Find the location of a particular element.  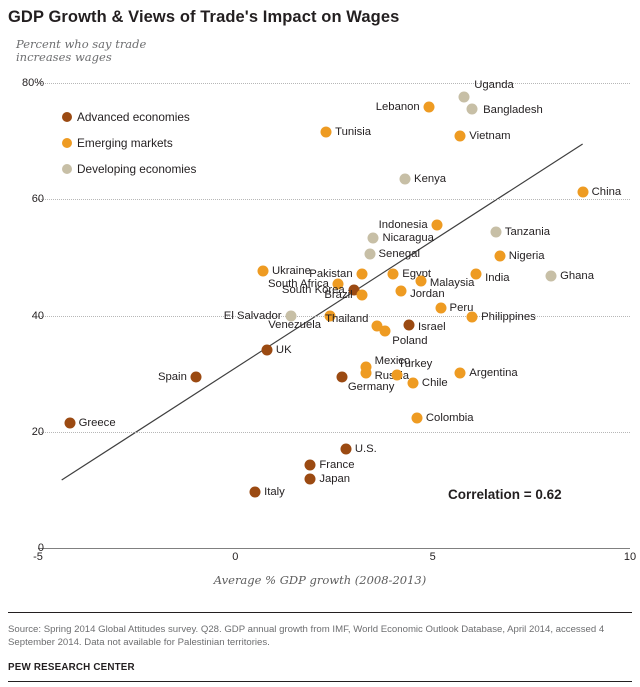

data-point-label: Uganda is located at coordinates (494, 84).